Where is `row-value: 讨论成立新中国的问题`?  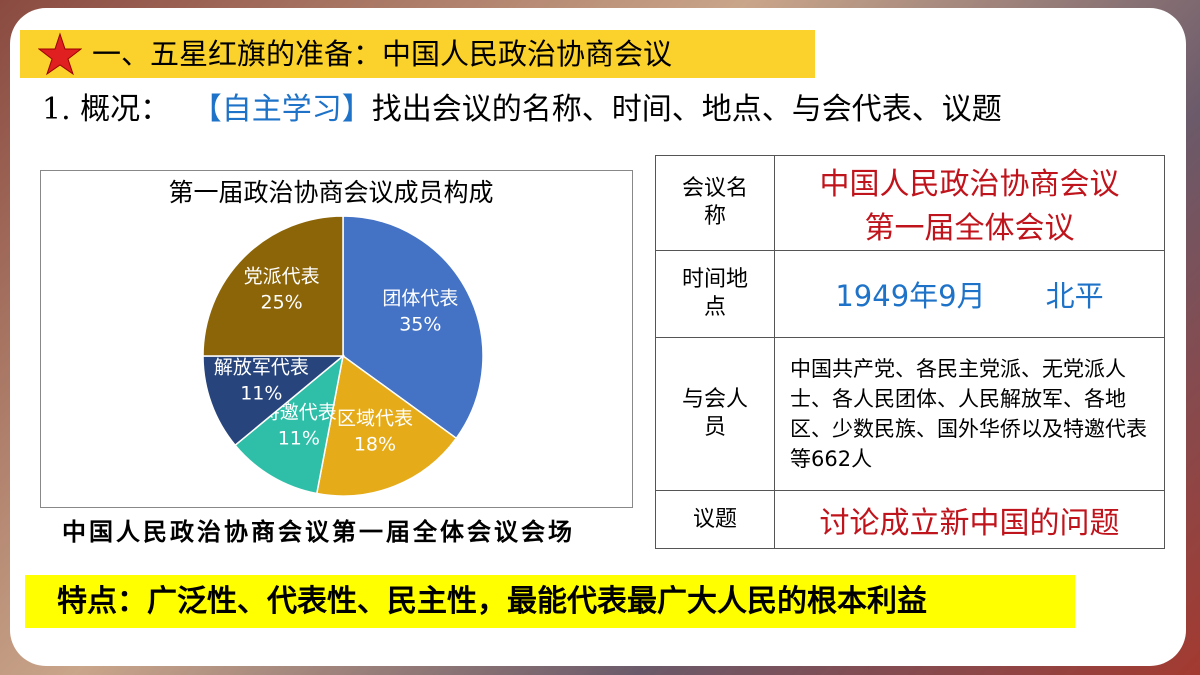
row-value: 讨论成立新中国的问题 is located at coordinates (969, 519).